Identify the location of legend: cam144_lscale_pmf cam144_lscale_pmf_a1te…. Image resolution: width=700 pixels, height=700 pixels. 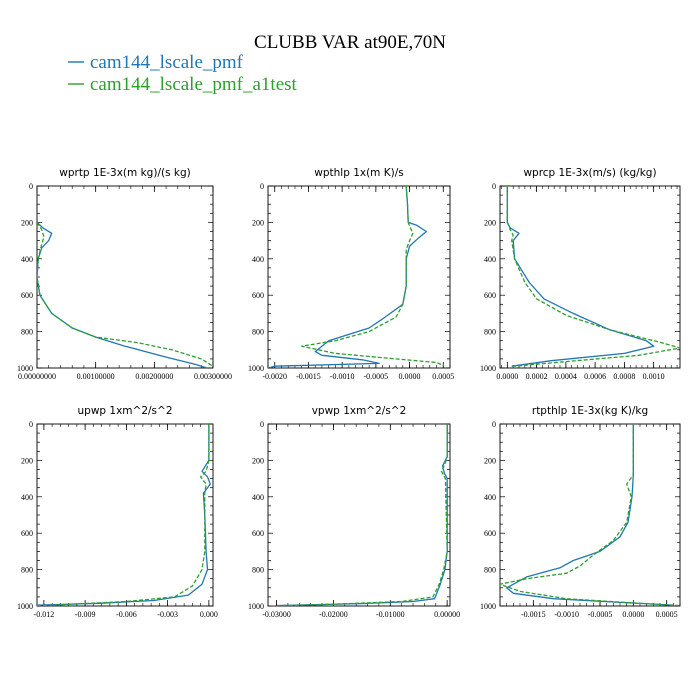
(183, 73).